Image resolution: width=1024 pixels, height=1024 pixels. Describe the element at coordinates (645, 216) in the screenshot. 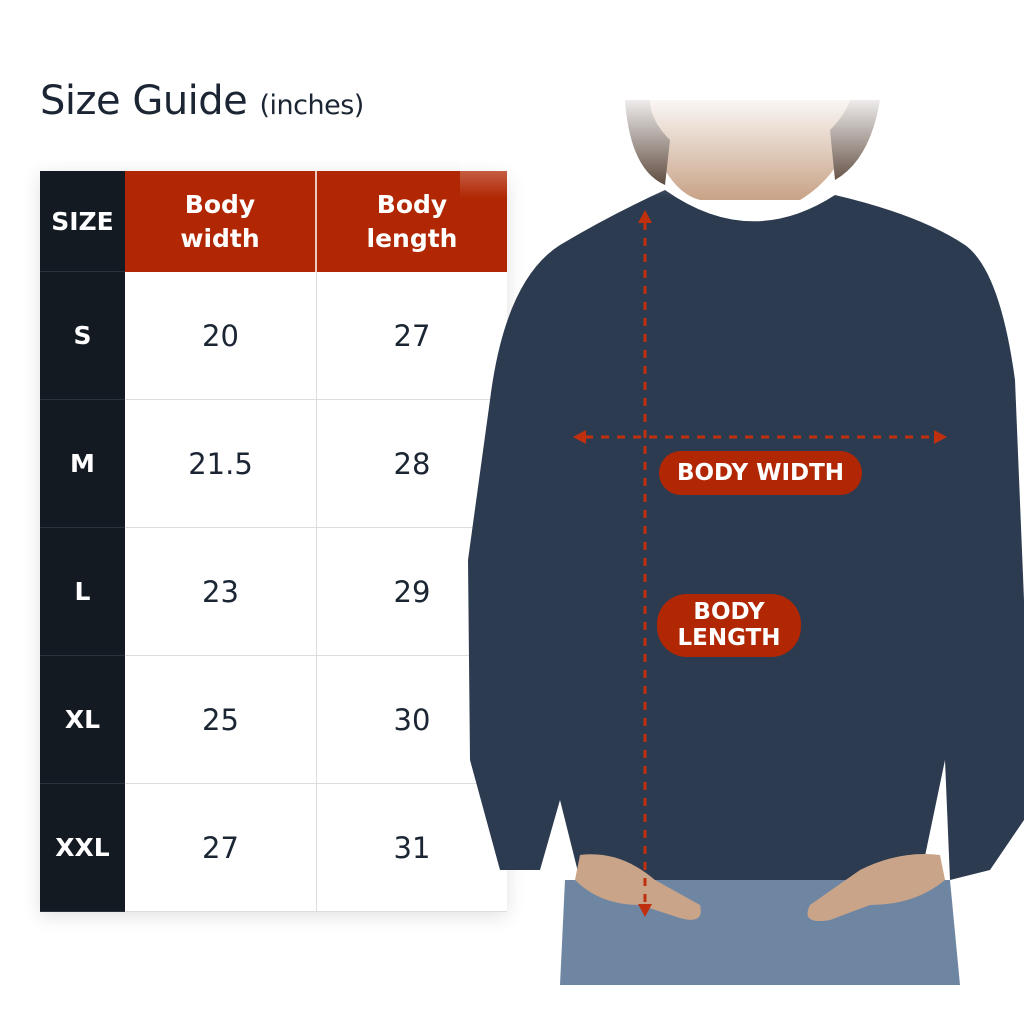

I see `arrow-up-icon` at that location.